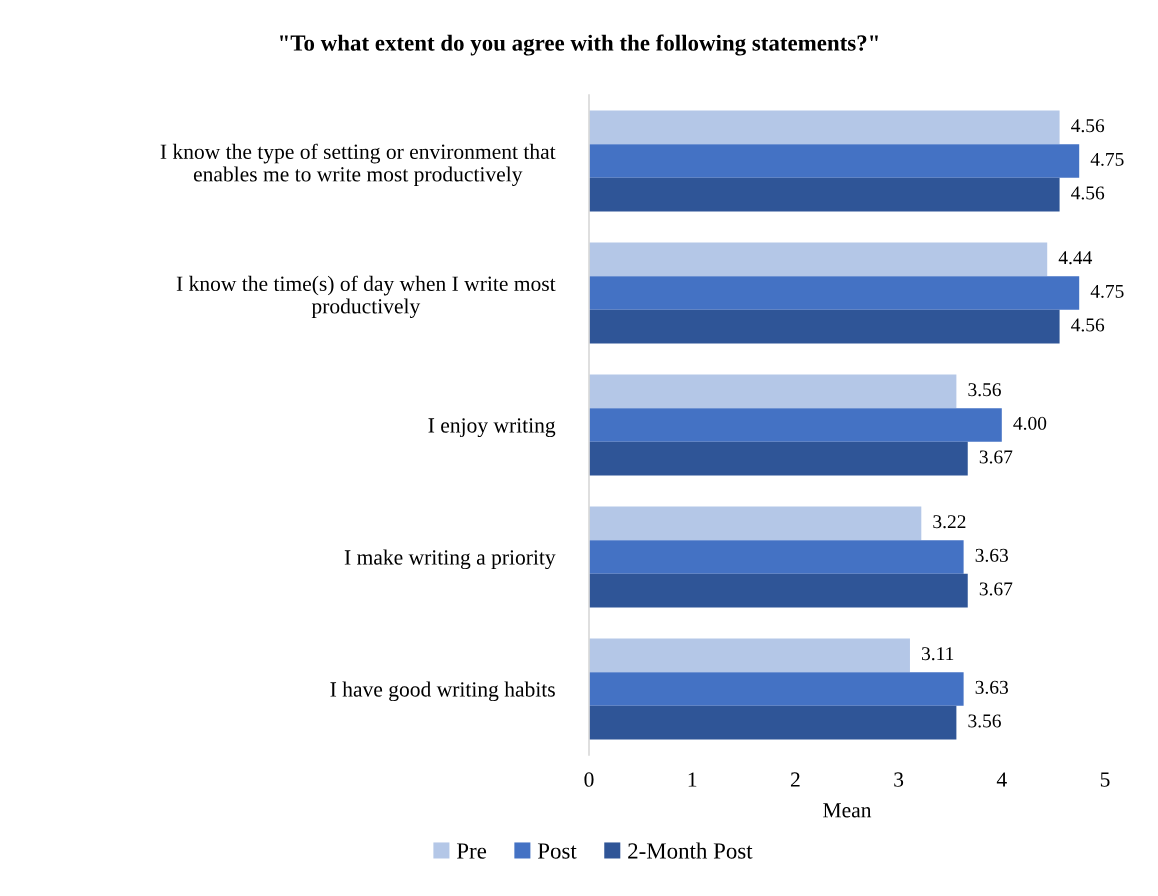 The width and height of the screenshot is (1158, 896). What do you see at coordinates (557, 851) in the screenshot?
I see `legend-label: Post` at bounding box center [557, 851].